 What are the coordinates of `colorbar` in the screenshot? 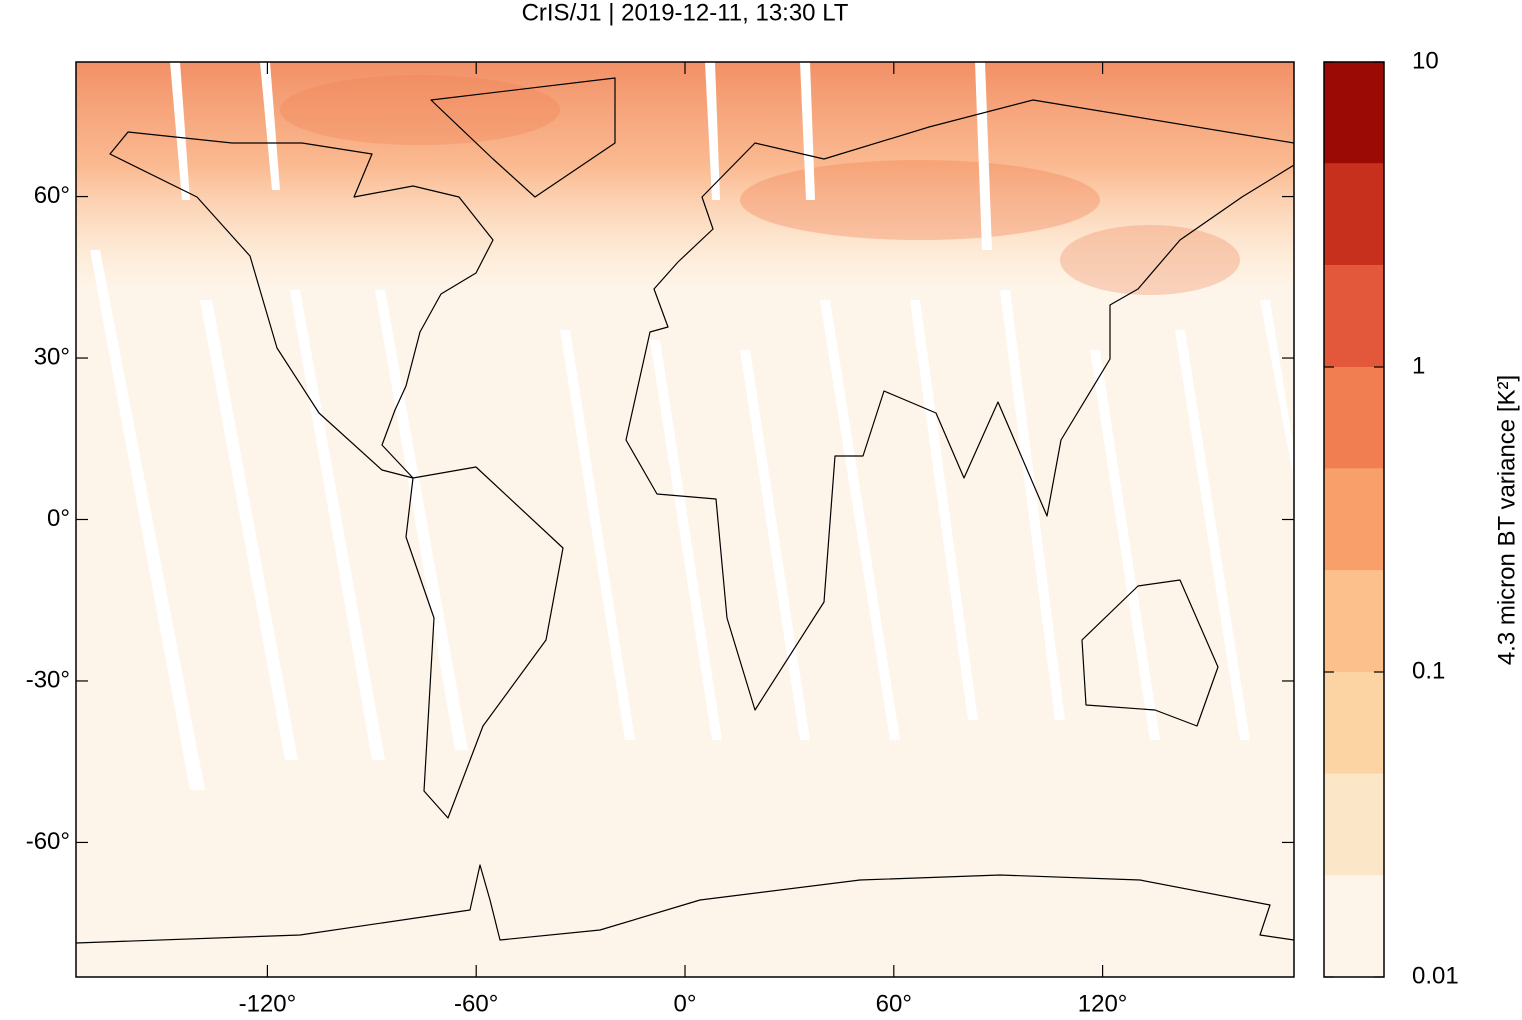 It's located at (1354, 519).